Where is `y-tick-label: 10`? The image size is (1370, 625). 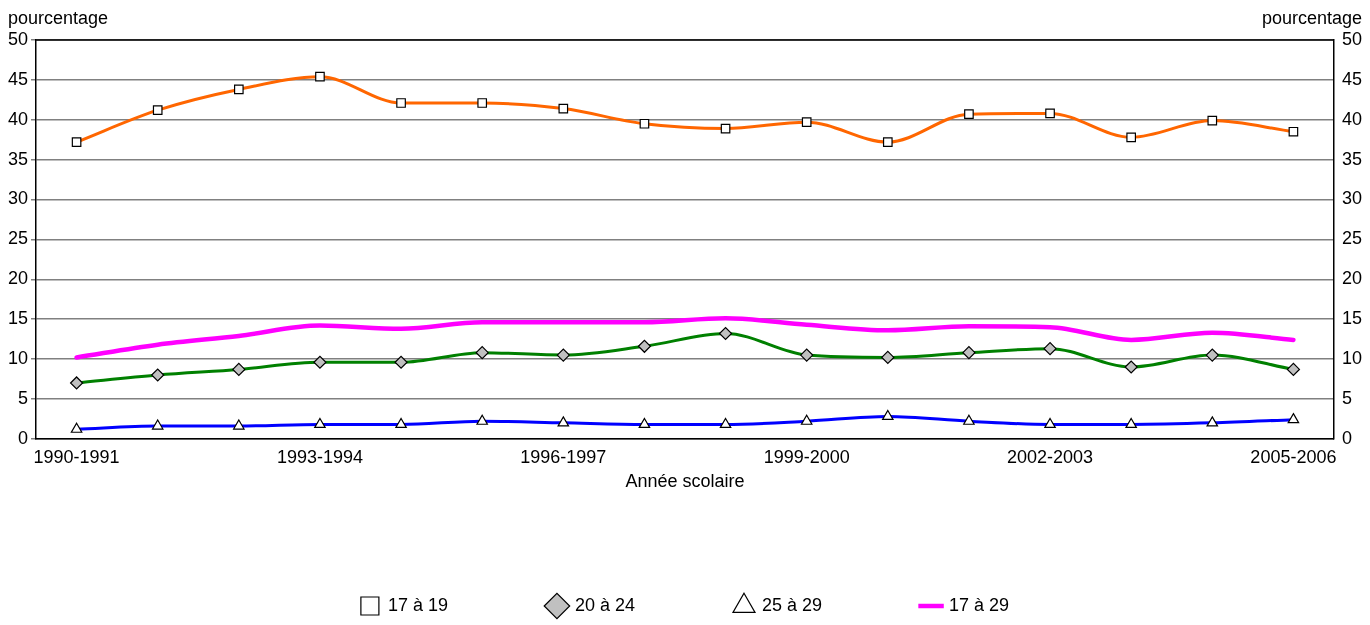
y-tick-label: 10 is located at coordinates (18, 358).